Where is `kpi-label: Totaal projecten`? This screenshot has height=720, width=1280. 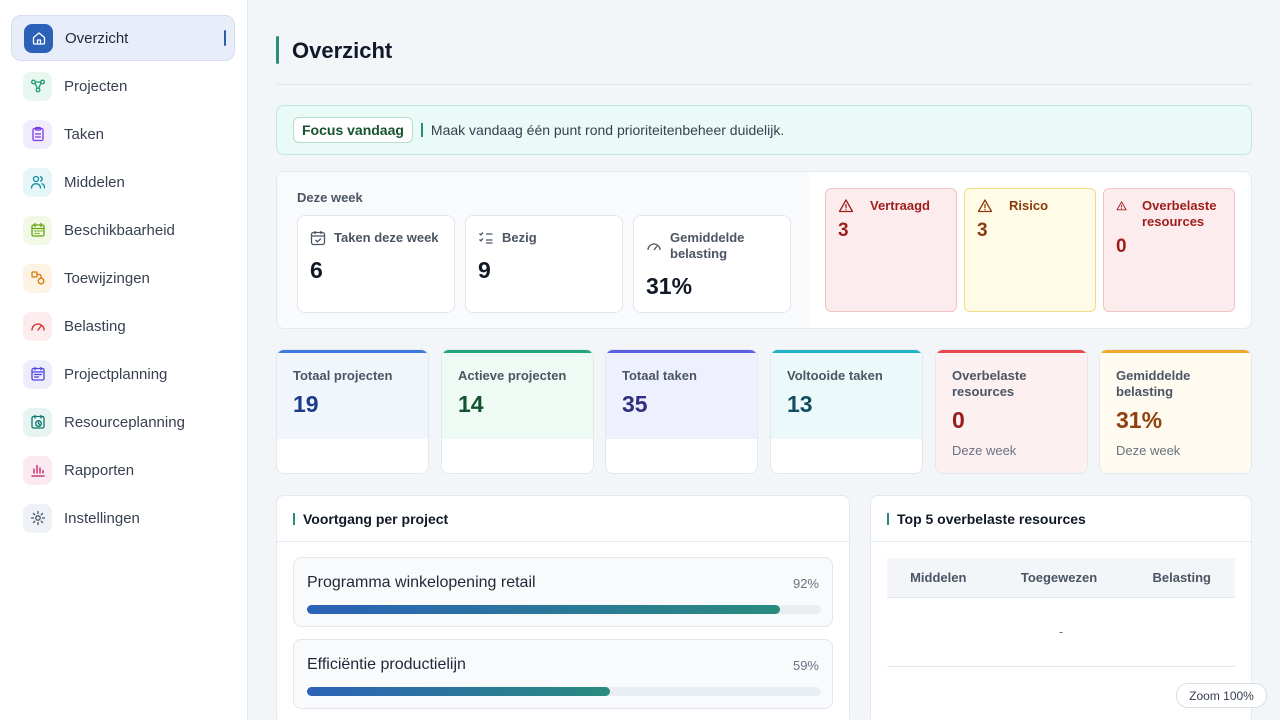
kpi-label: Totaal projecten is located at coordinates (343, 375).